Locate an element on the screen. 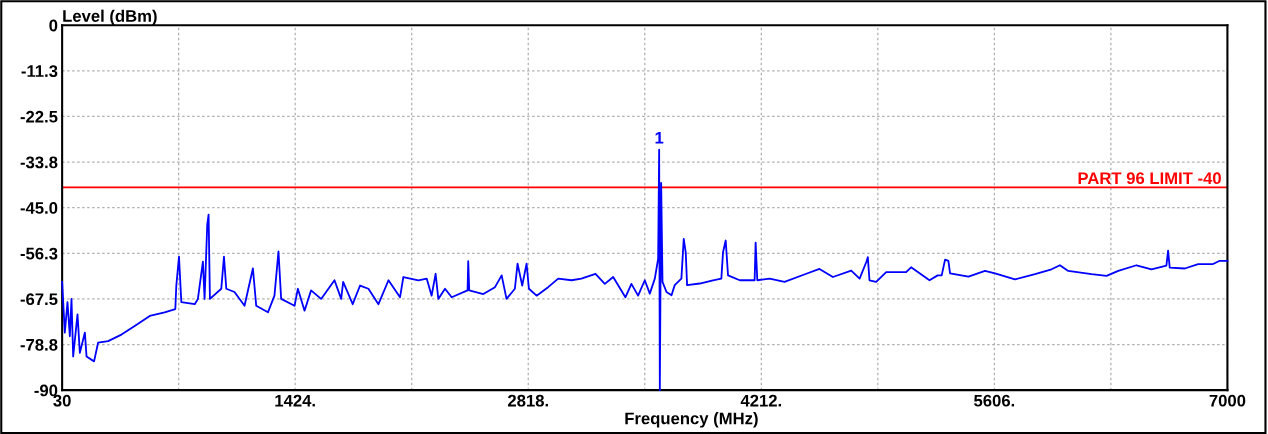 The width and height of the screenshot is (1268, 434). x-tick-label: 2818. is located at coordinates (527, 400).